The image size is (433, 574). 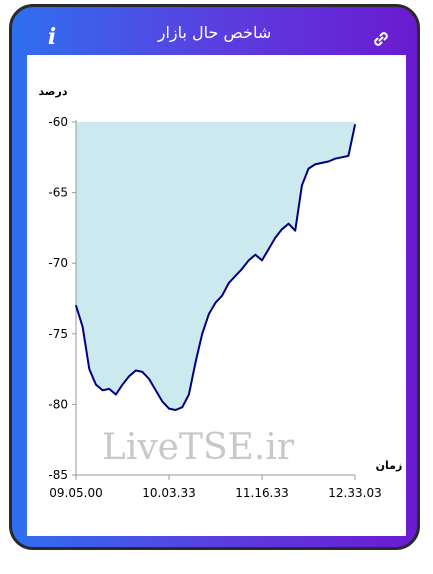 What do you see at coordinates (58, 334) in the screenshot?
I see `y-tick-label: -75` at bounding box center [58, 334].